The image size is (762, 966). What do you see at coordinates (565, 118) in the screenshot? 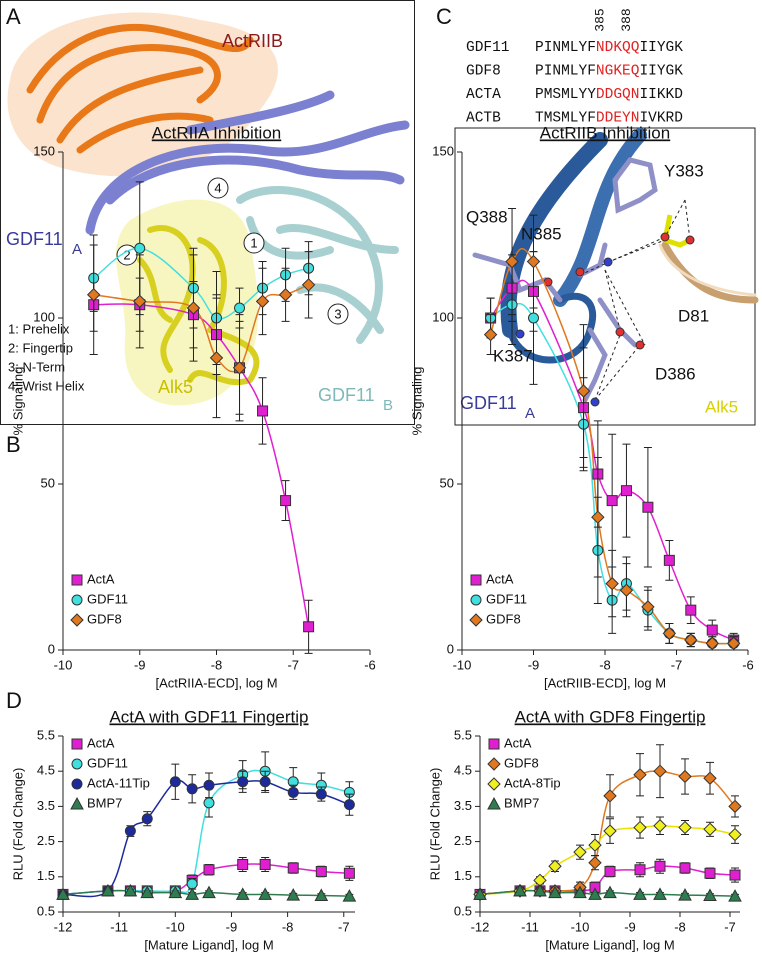
I see `sequence-pre: TMSMLYF` at bounding box center [565, 118].